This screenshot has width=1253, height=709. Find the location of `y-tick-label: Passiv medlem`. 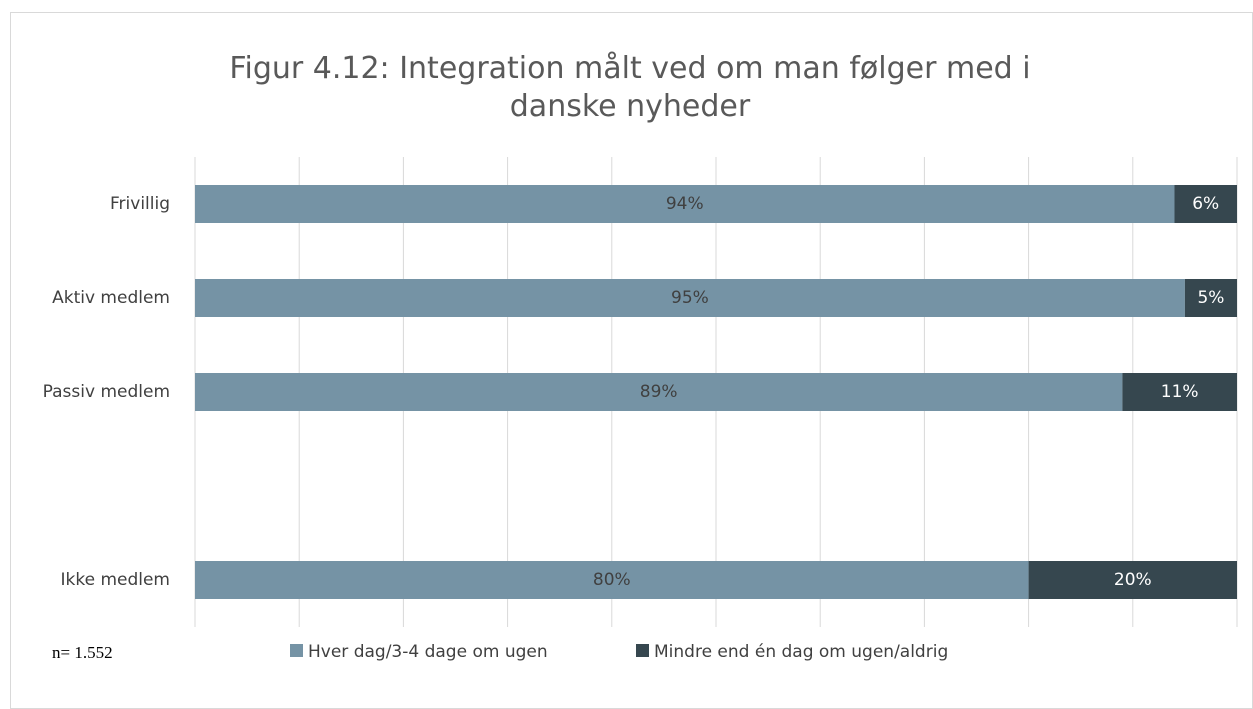

y-tick-label: Passiv medlem is located at coordinates (106, 392).